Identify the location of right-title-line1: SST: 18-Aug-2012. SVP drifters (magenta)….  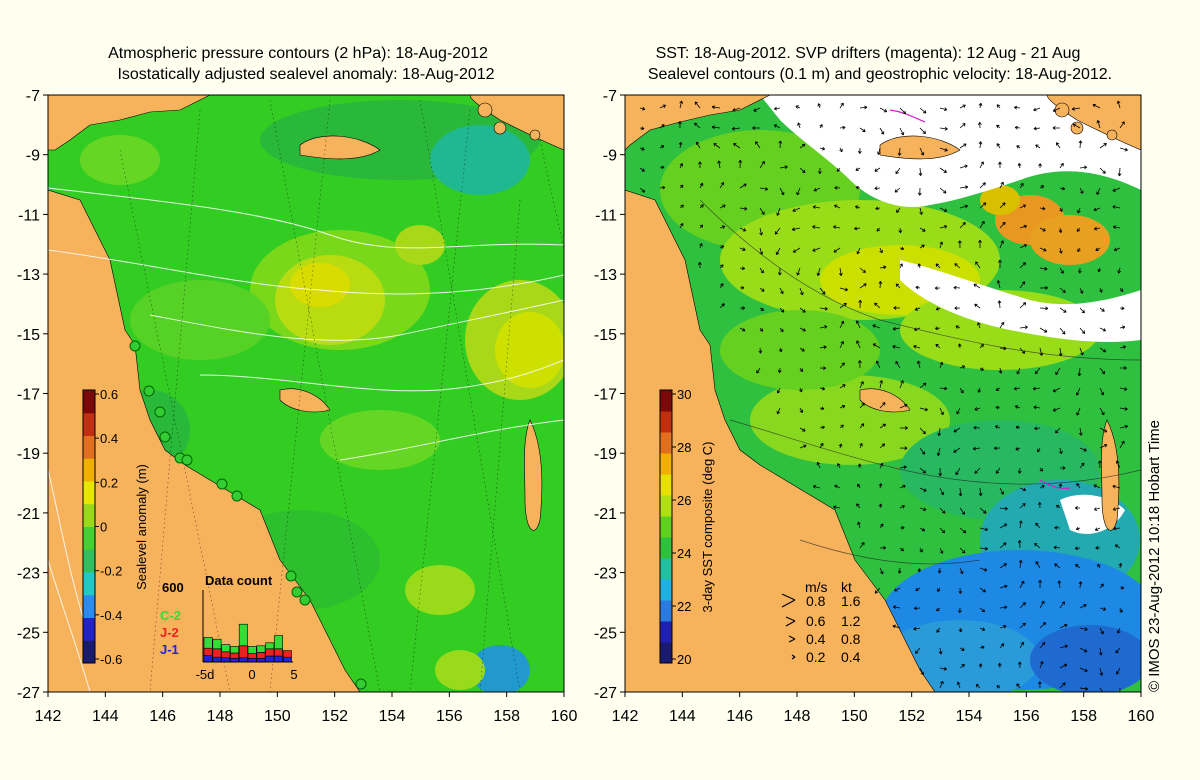
(868, 53).